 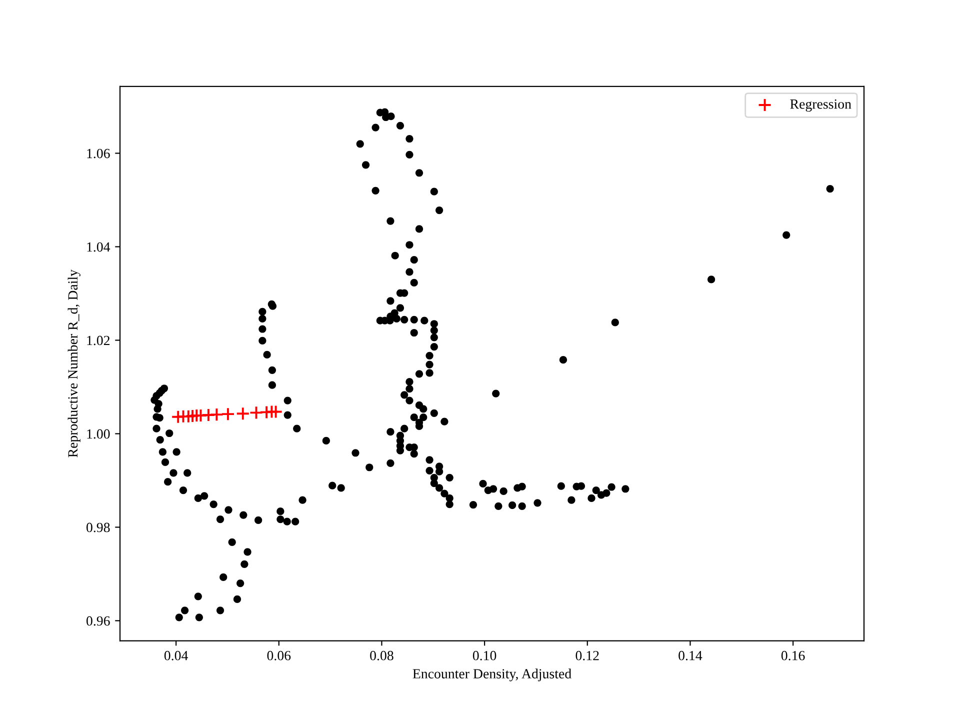 What do you see at coordinates (382, 655) in the screenshot?
I see `x-tick-label: 0.08` at bounding box center [382, 655].